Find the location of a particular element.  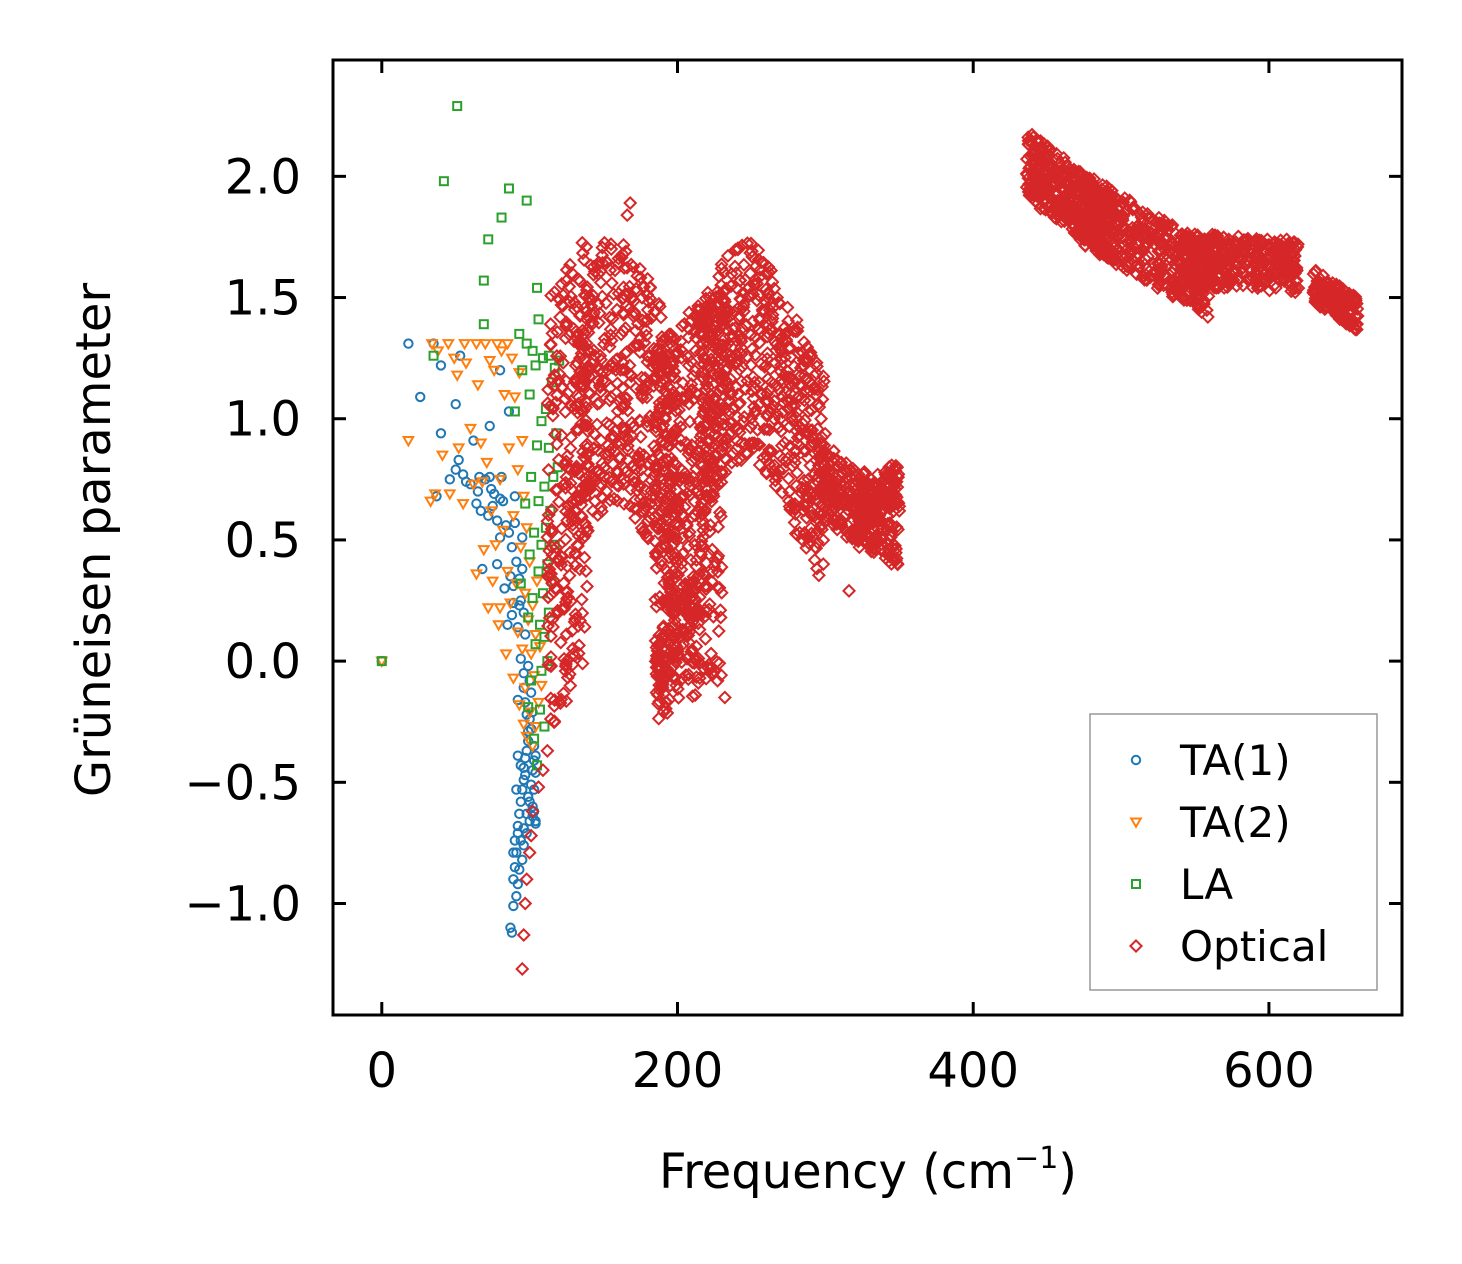

legend-label-la: LA is located at coordinates (1206, 884).